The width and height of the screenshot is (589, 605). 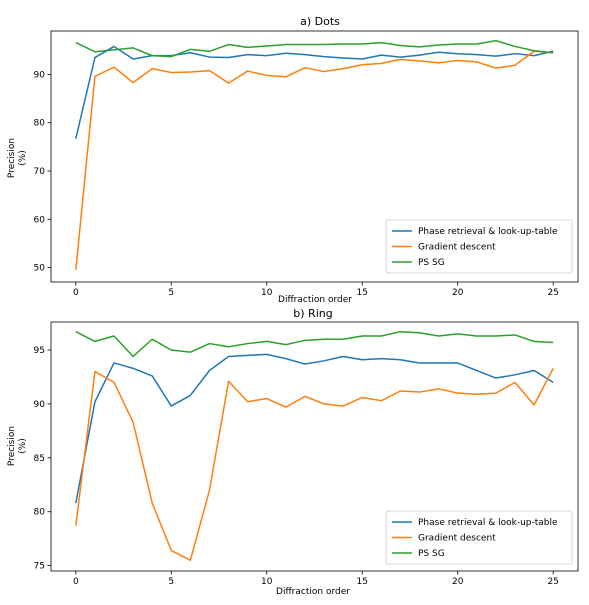 I want to click on y-tick-label: 50, so click(x=40, y=269).